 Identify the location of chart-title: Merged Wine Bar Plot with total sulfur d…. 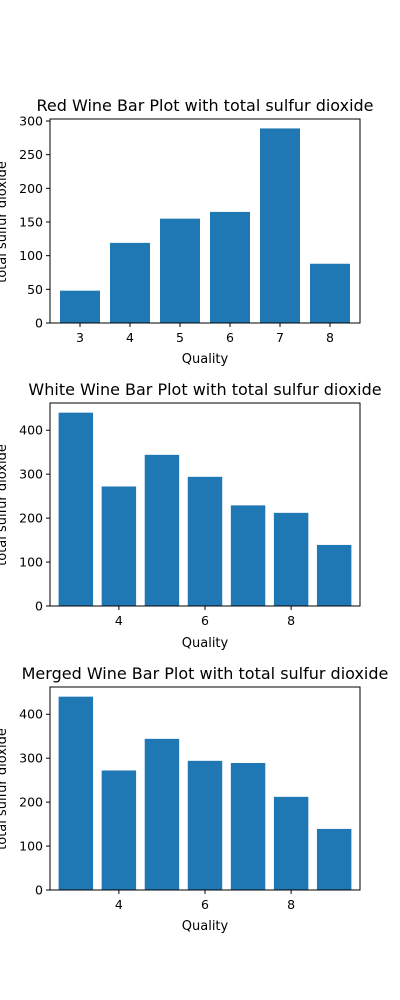
(205, 673).